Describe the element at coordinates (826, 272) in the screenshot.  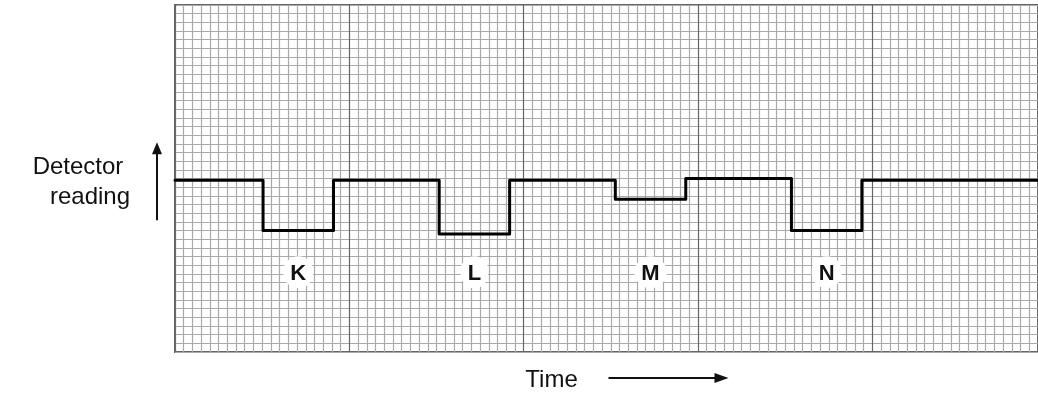
I see `annotation: N` at that location.